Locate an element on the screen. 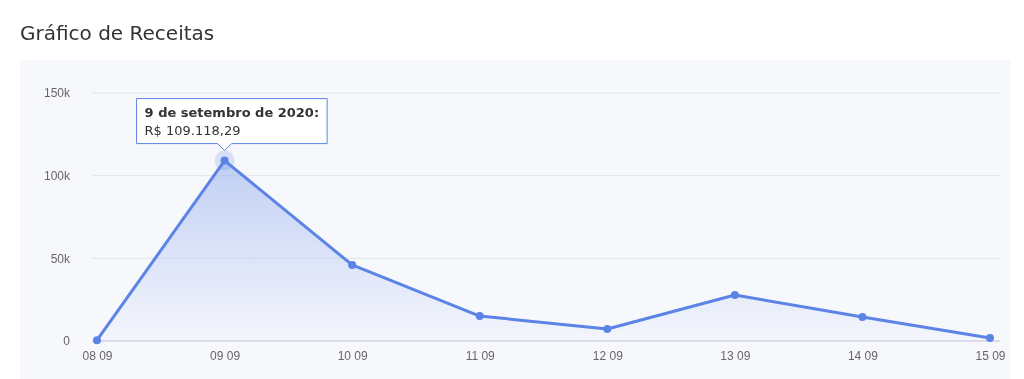  x-tick-label: 15 09 is located at coordinates (990, 355).